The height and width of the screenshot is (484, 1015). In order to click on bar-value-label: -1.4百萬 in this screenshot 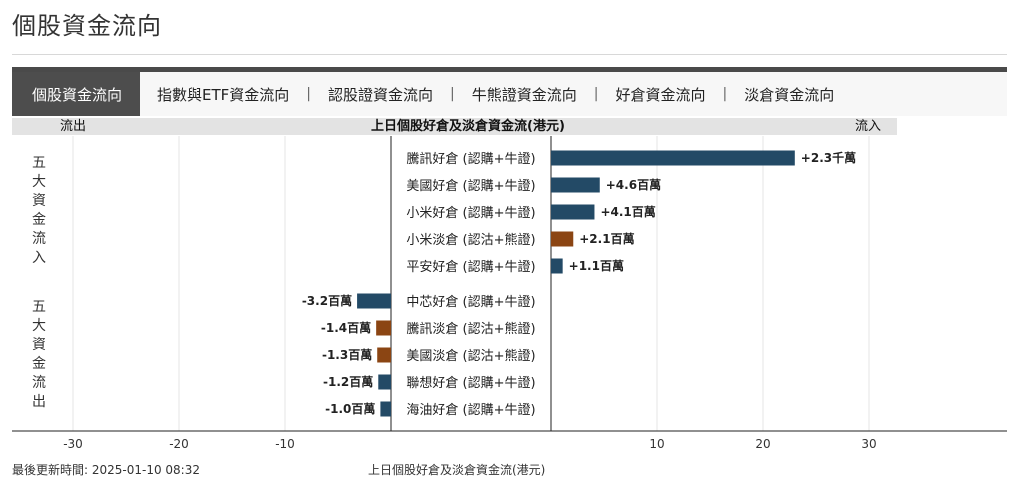, I will do `click(346, 327)`.